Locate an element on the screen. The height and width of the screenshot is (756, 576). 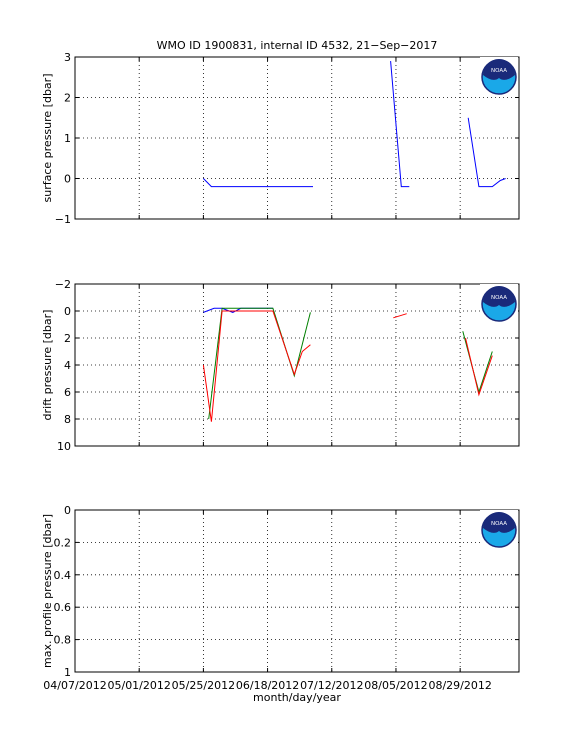
x-tick-label: 08/05/2012 is located at coordinates (395, 685).